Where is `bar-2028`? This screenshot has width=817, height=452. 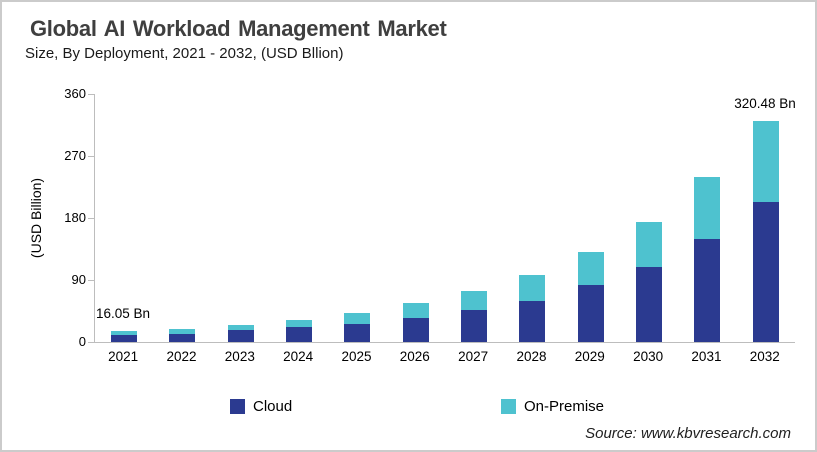
bar-2028 is located at coordinates (532, 308).